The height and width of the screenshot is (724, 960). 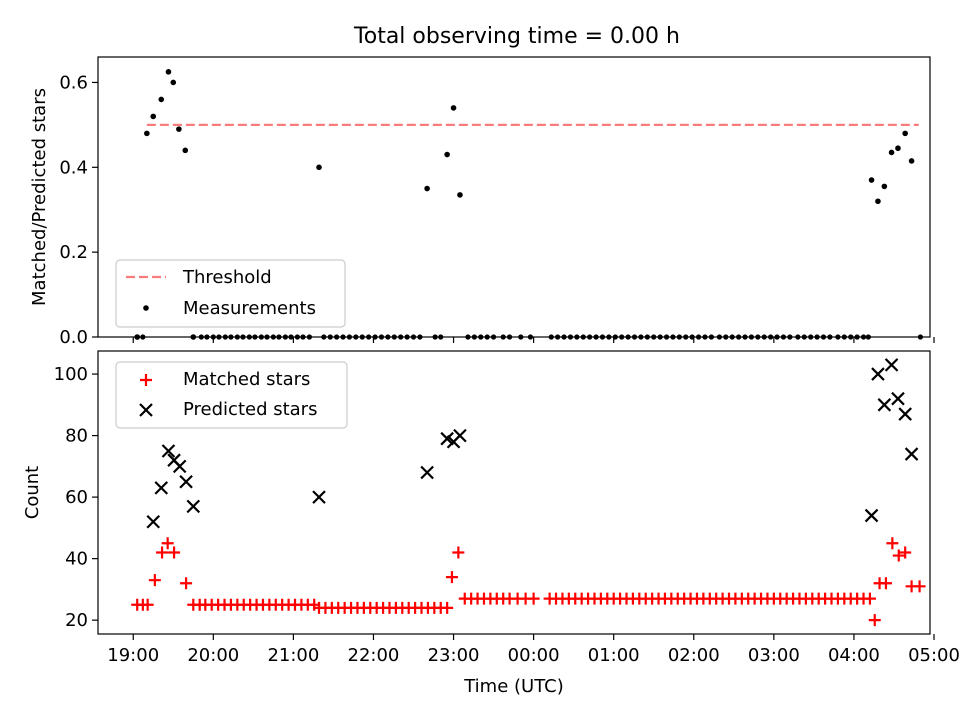 What do you see at coordinates (76, 559) in the screenshot?
I see `y-tick-label: 40` at bounding box center [76, 559].